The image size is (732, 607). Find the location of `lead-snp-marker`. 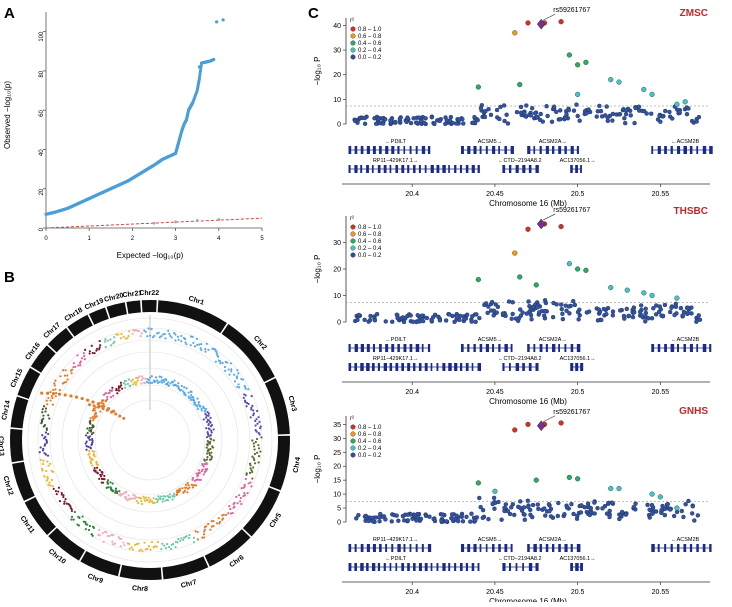

lead-snp-marker is located at coordinates (541, 426).